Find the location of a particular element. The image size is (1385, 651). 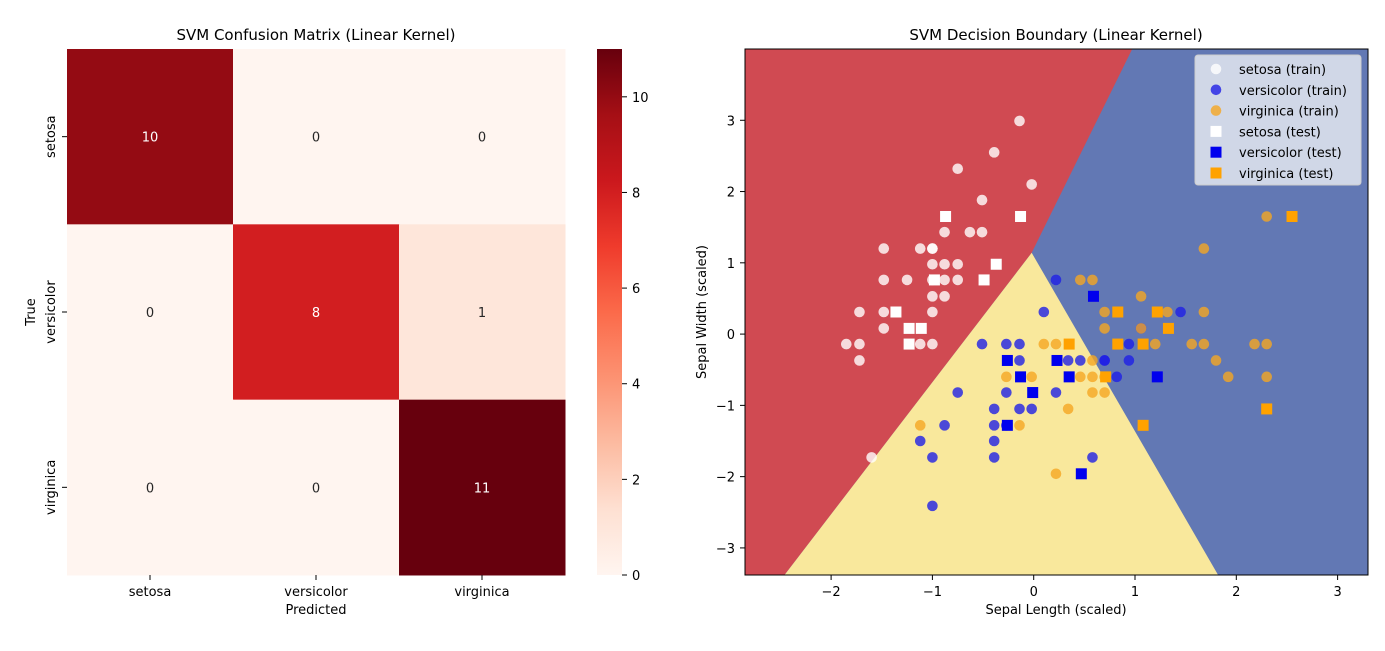

legend-label: versicolor (test) is located at coordinates (1290, 153).